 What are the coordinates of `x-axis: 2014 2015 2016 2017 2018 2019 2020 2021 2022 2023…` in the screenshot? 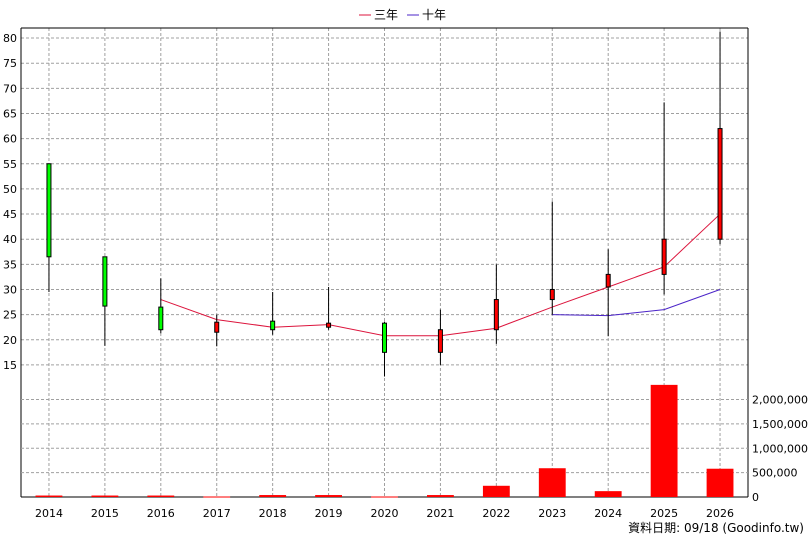 It's located at (384, 513).